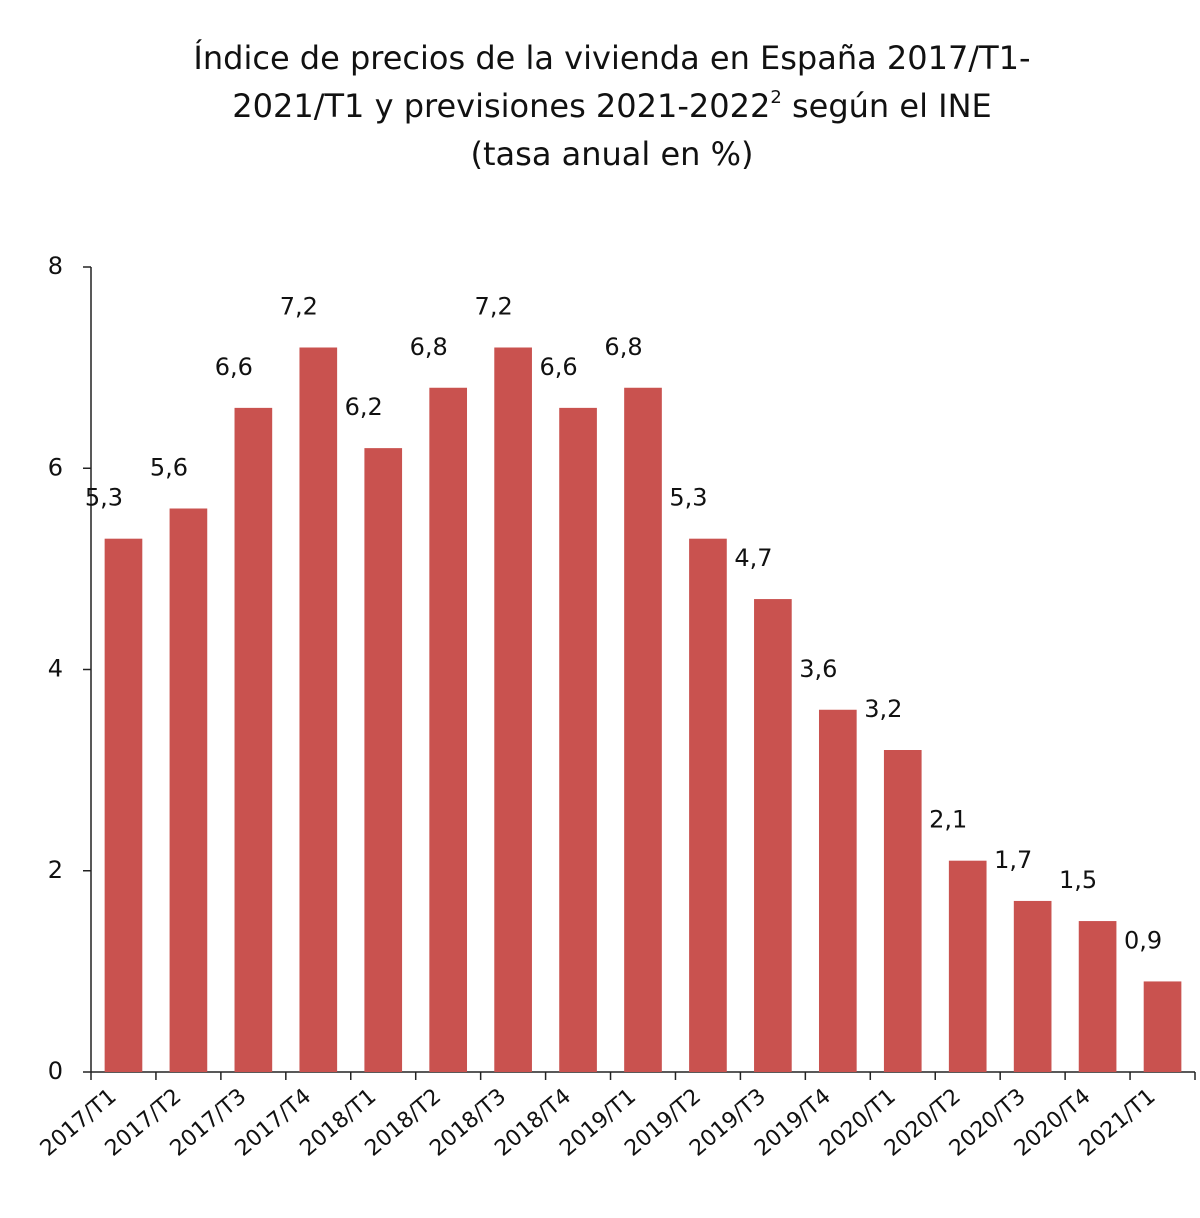  What do you see at coordinates (55, 870) in the screenshot?
I see `y-tick-label: 2` at bounding box center [55, 870].